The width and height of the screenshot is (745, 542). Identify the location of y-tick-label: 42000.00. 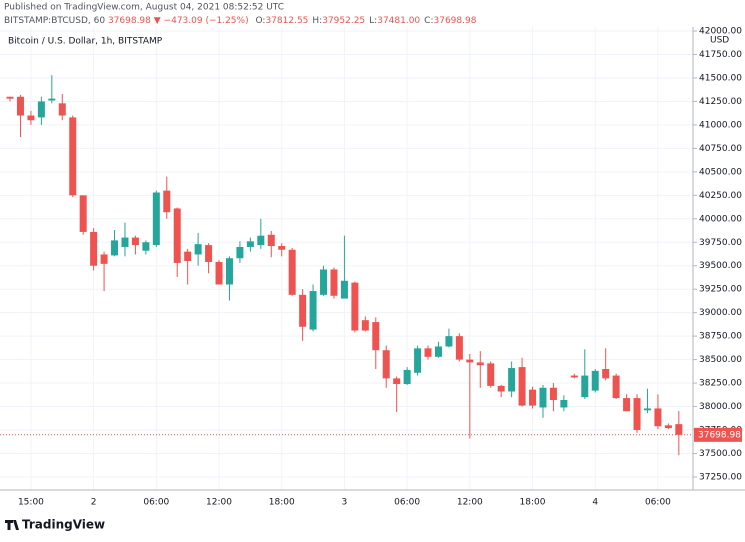
(720, 32).